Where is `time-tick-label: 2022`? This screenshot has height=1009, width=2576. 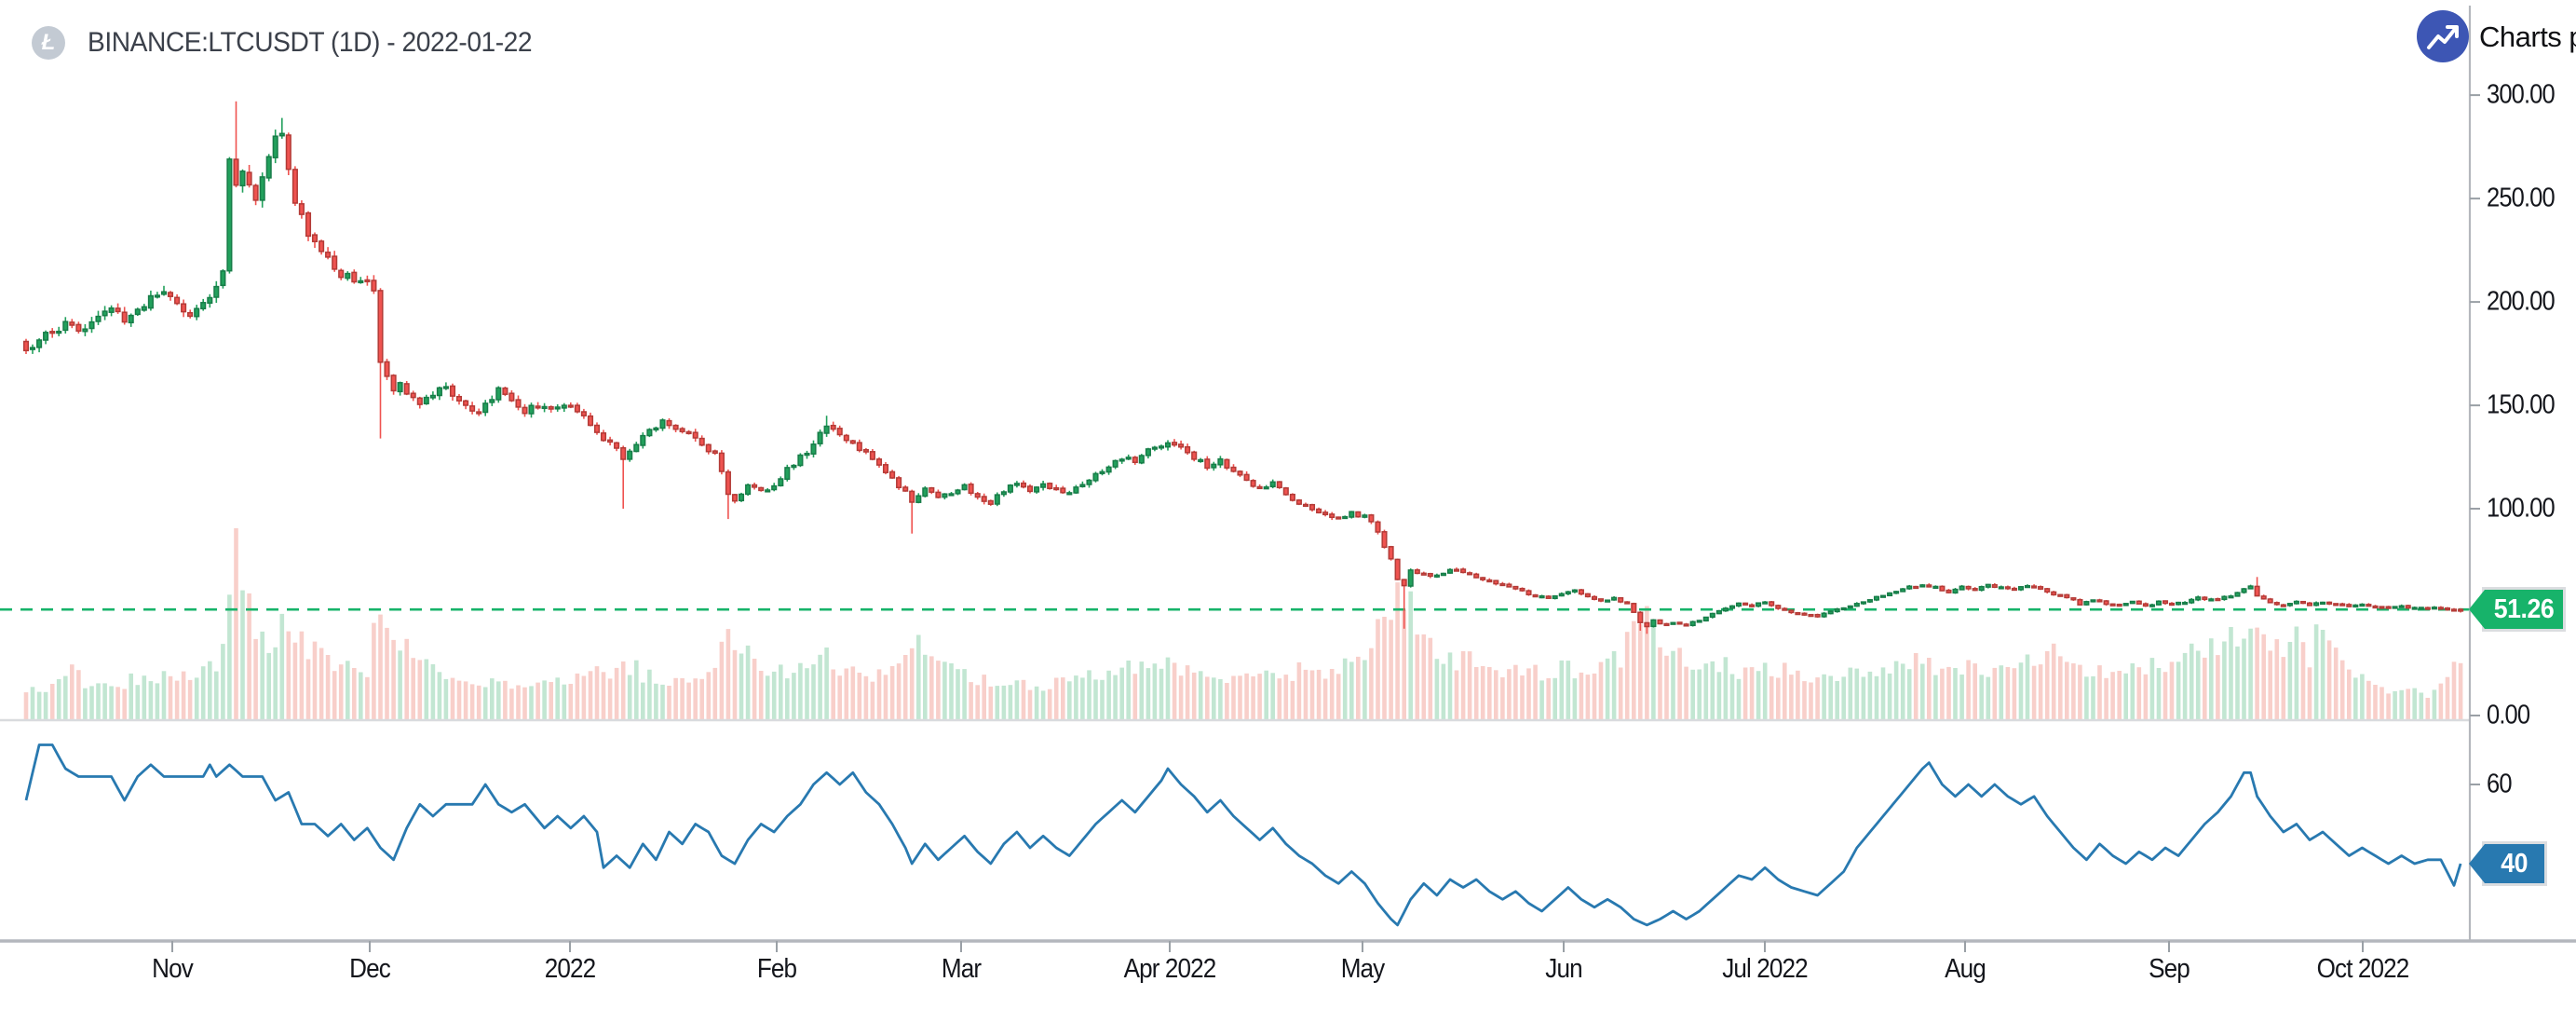 time-tick-label: 2022 is located at coordinates (570, 969).